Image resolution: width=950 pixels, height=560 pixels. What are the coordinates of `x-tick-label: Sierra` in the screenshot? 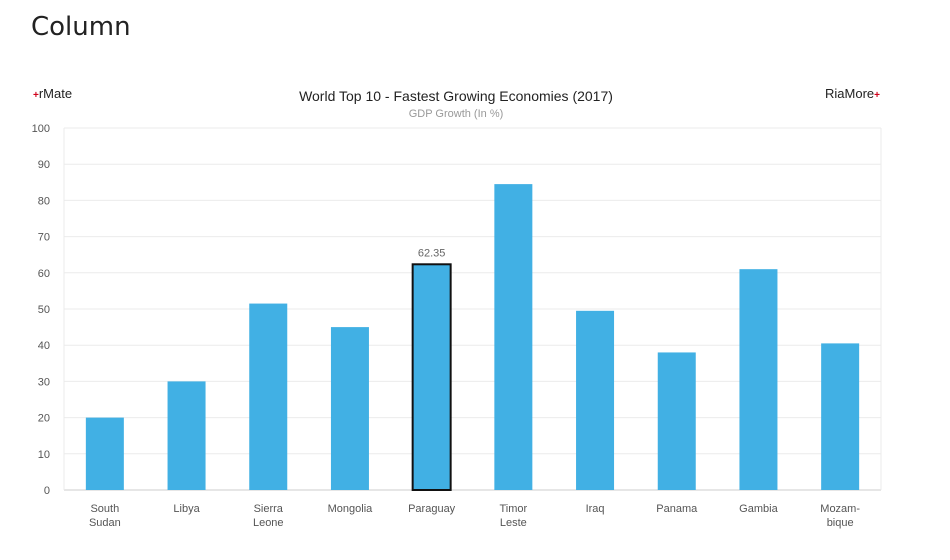 It's located at (269, 509).